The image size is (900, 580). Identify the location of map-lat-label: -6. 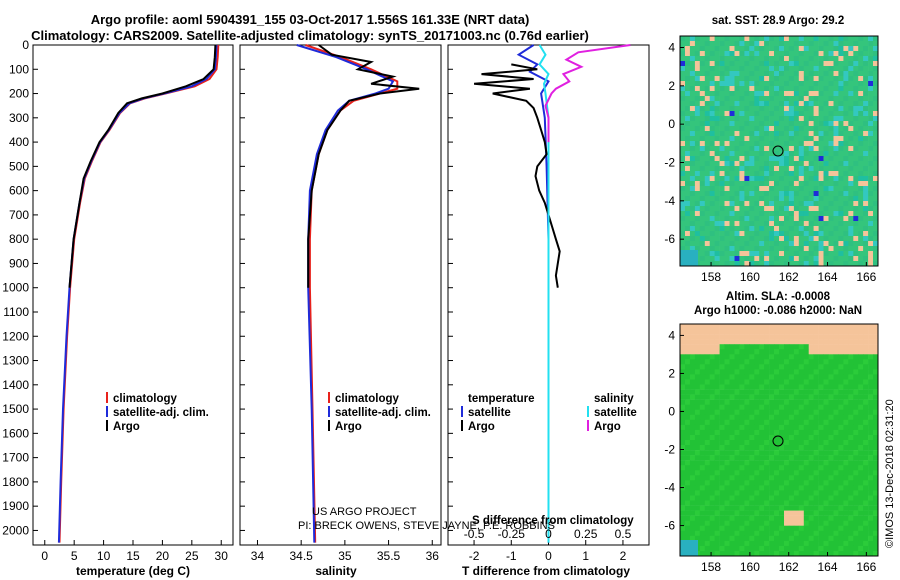
(669, 239).